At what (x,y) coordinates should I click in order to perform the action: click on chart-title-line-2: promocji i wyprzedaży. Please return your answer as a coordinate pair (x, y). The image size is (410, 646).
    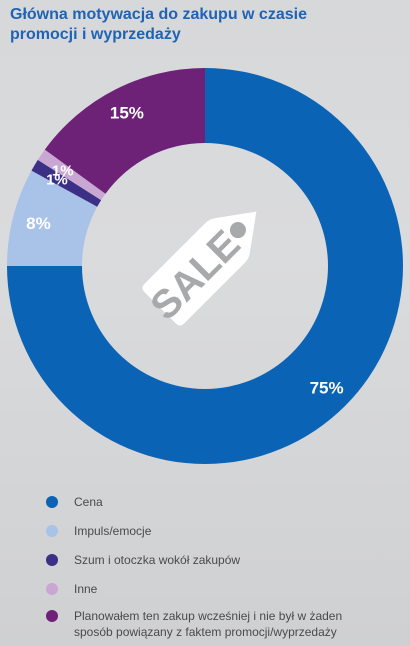
    Looking at the image, I should click on (95, 34).